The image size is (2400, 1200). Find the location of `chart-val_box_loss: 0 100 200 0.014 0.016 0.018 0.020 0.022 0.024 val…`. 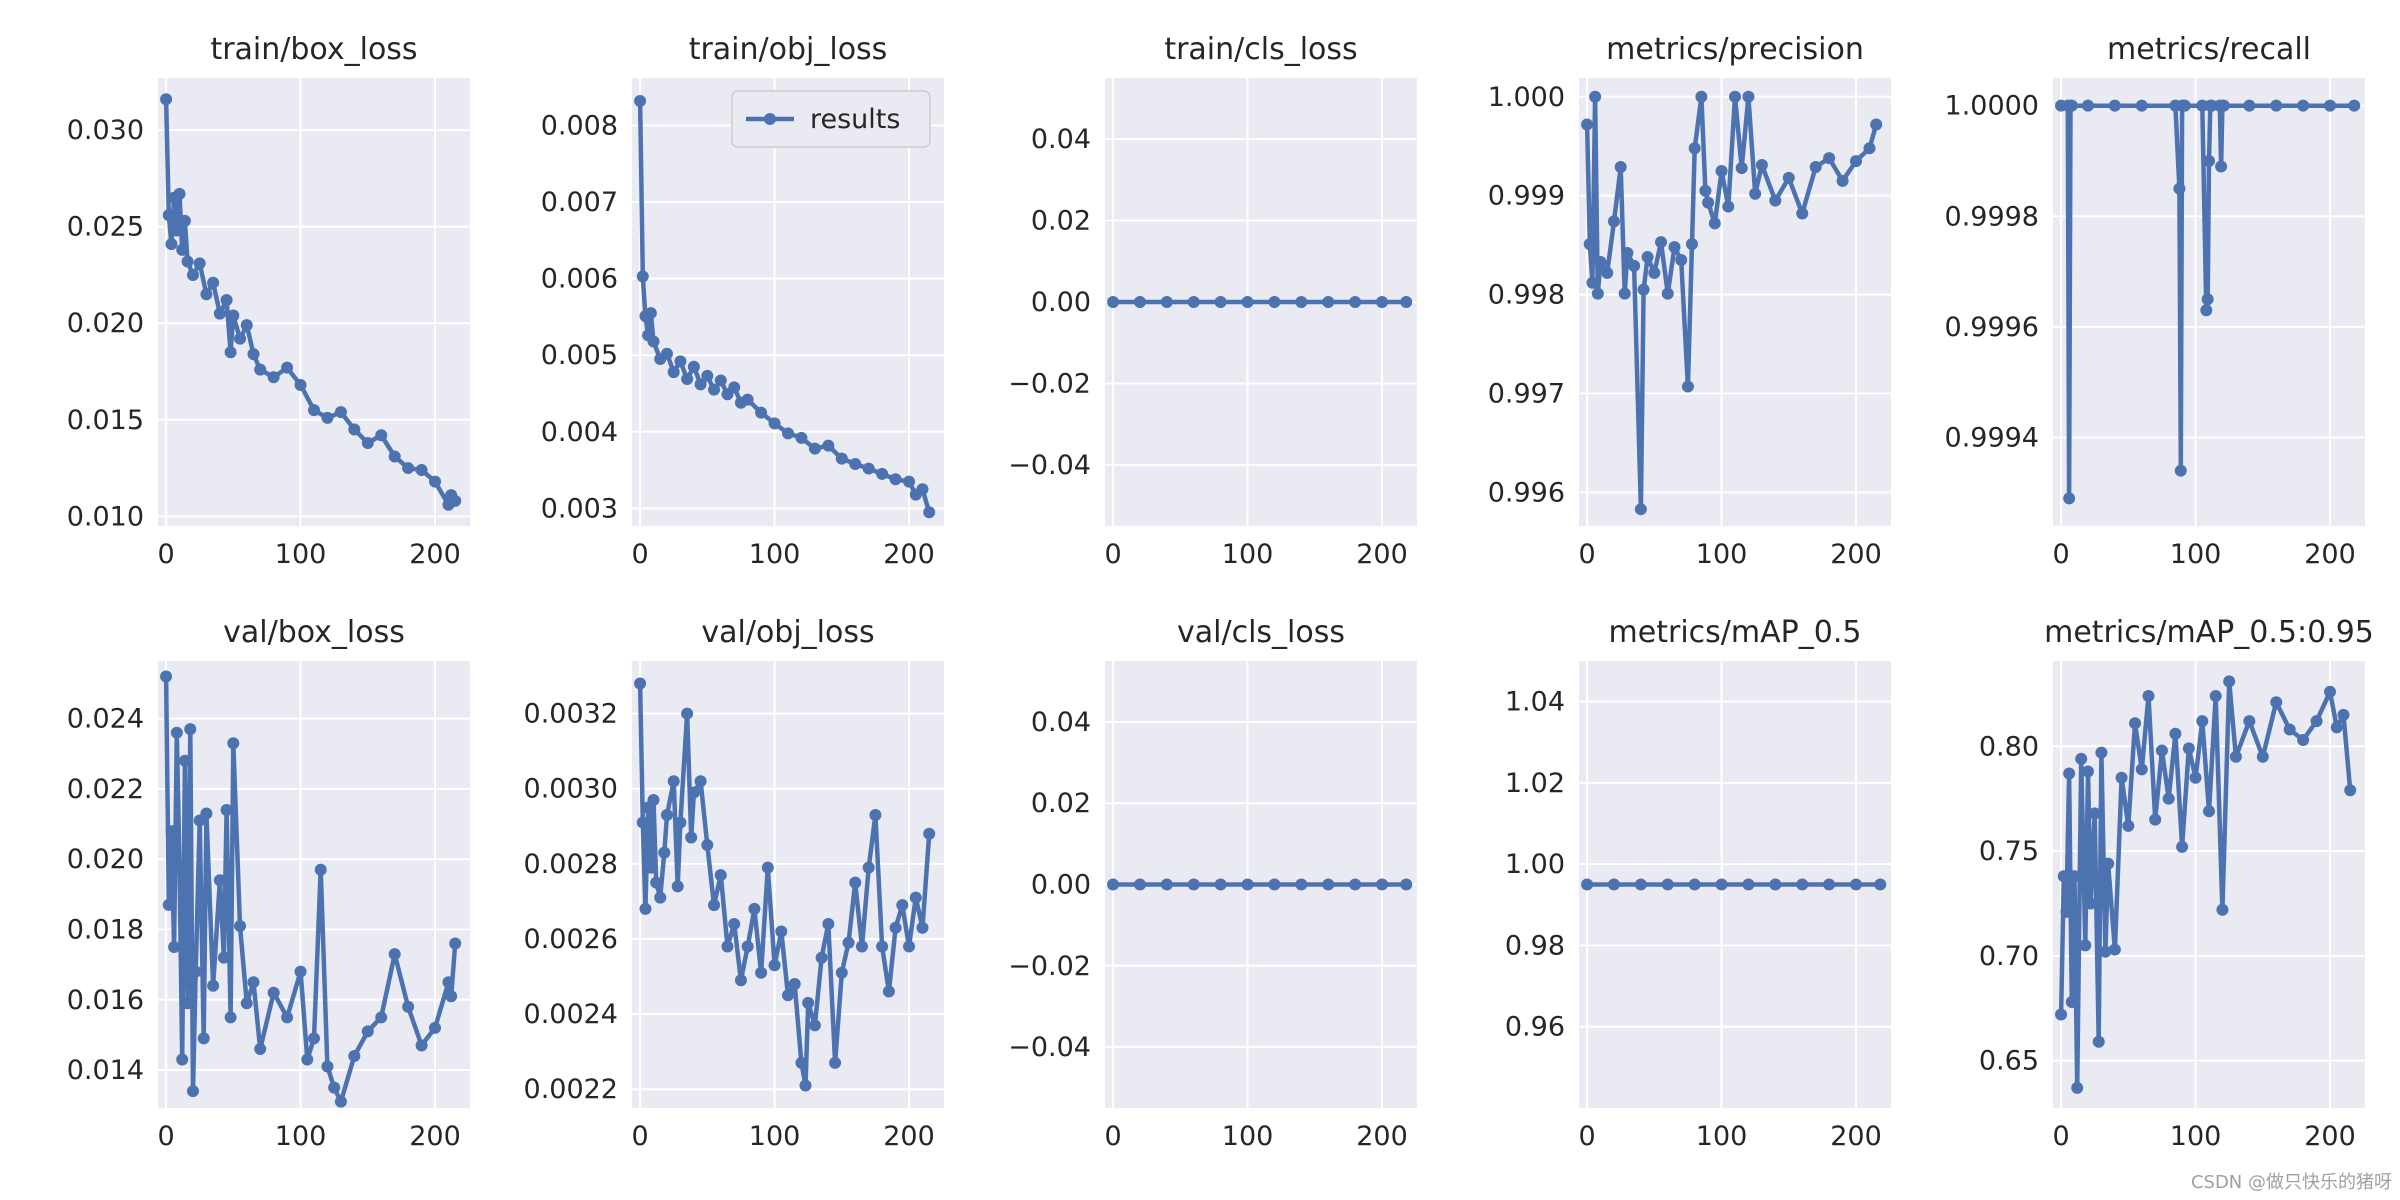

chart-val_box_loss: 0 100 200 0.014 0.016 0.018 0.020 0.022 0.024 val… is located at coordinates (268, 883).